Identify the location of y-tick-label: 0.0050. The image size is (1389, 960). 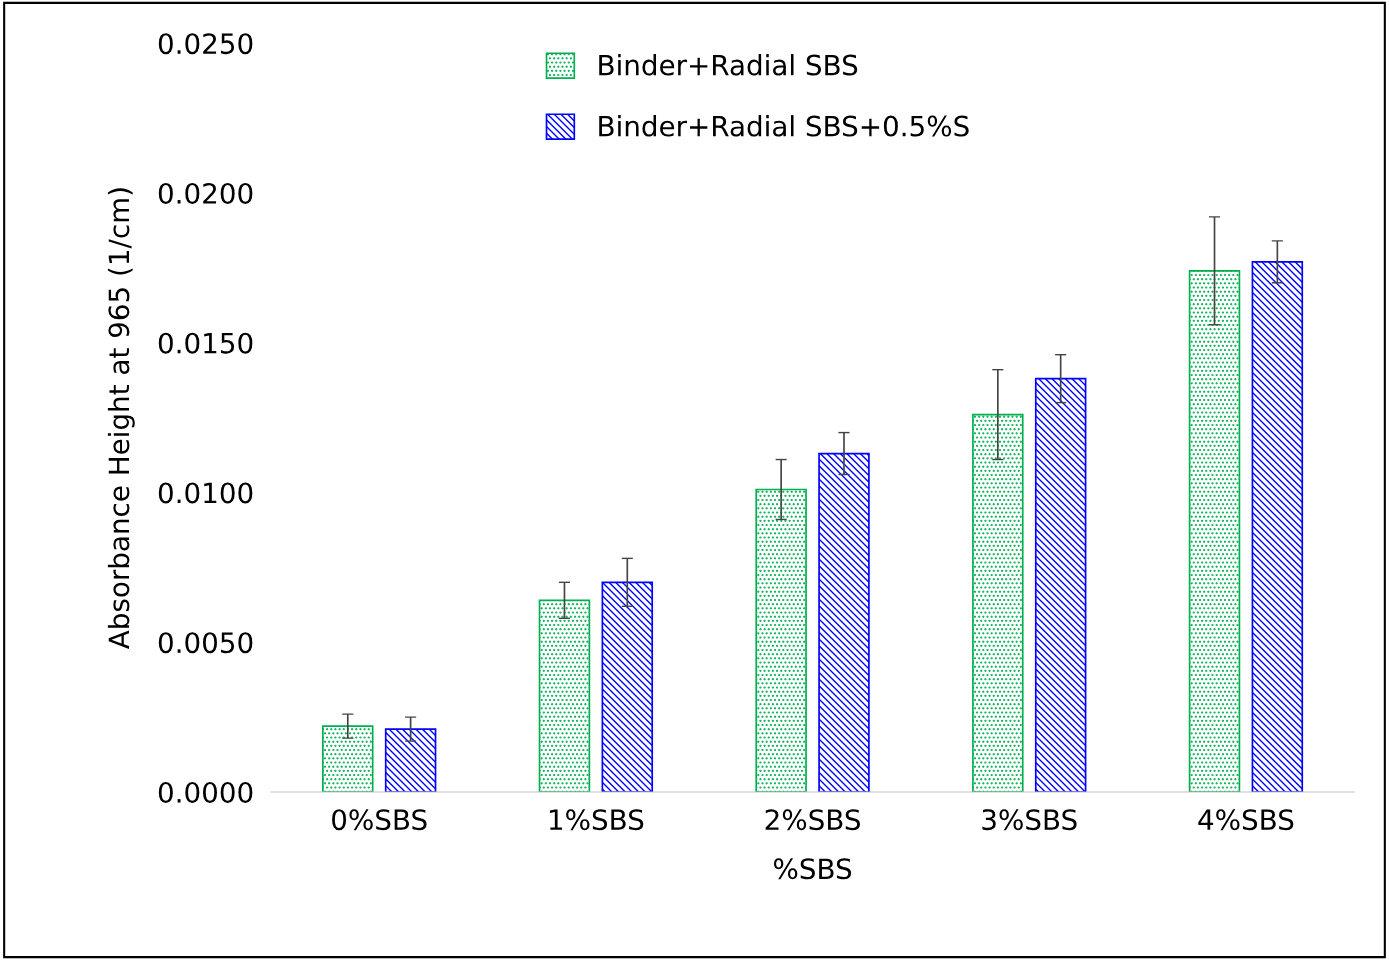
(205, 643).